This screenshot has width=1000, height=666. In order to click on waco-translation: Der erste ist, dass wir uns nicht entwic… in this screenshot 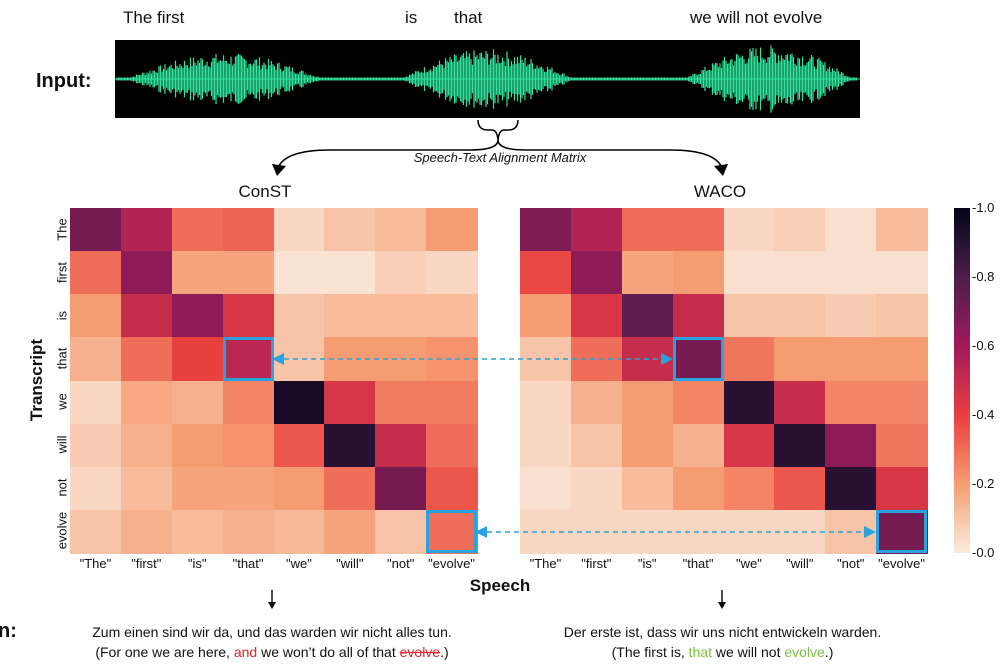, I will do `click(722, 642)`.